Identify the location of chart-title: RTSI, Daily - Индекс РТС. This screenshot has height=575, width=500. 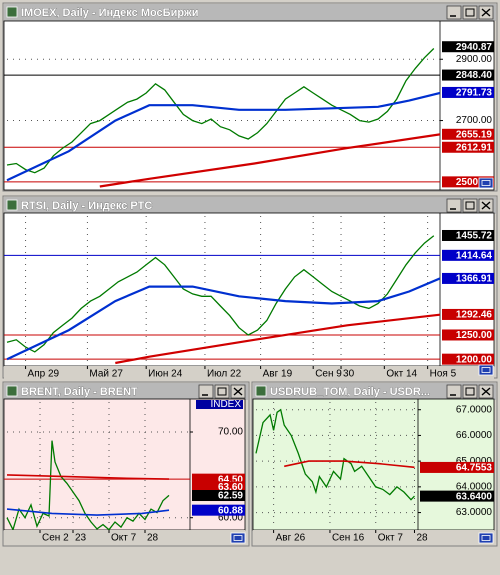
(86, 206).